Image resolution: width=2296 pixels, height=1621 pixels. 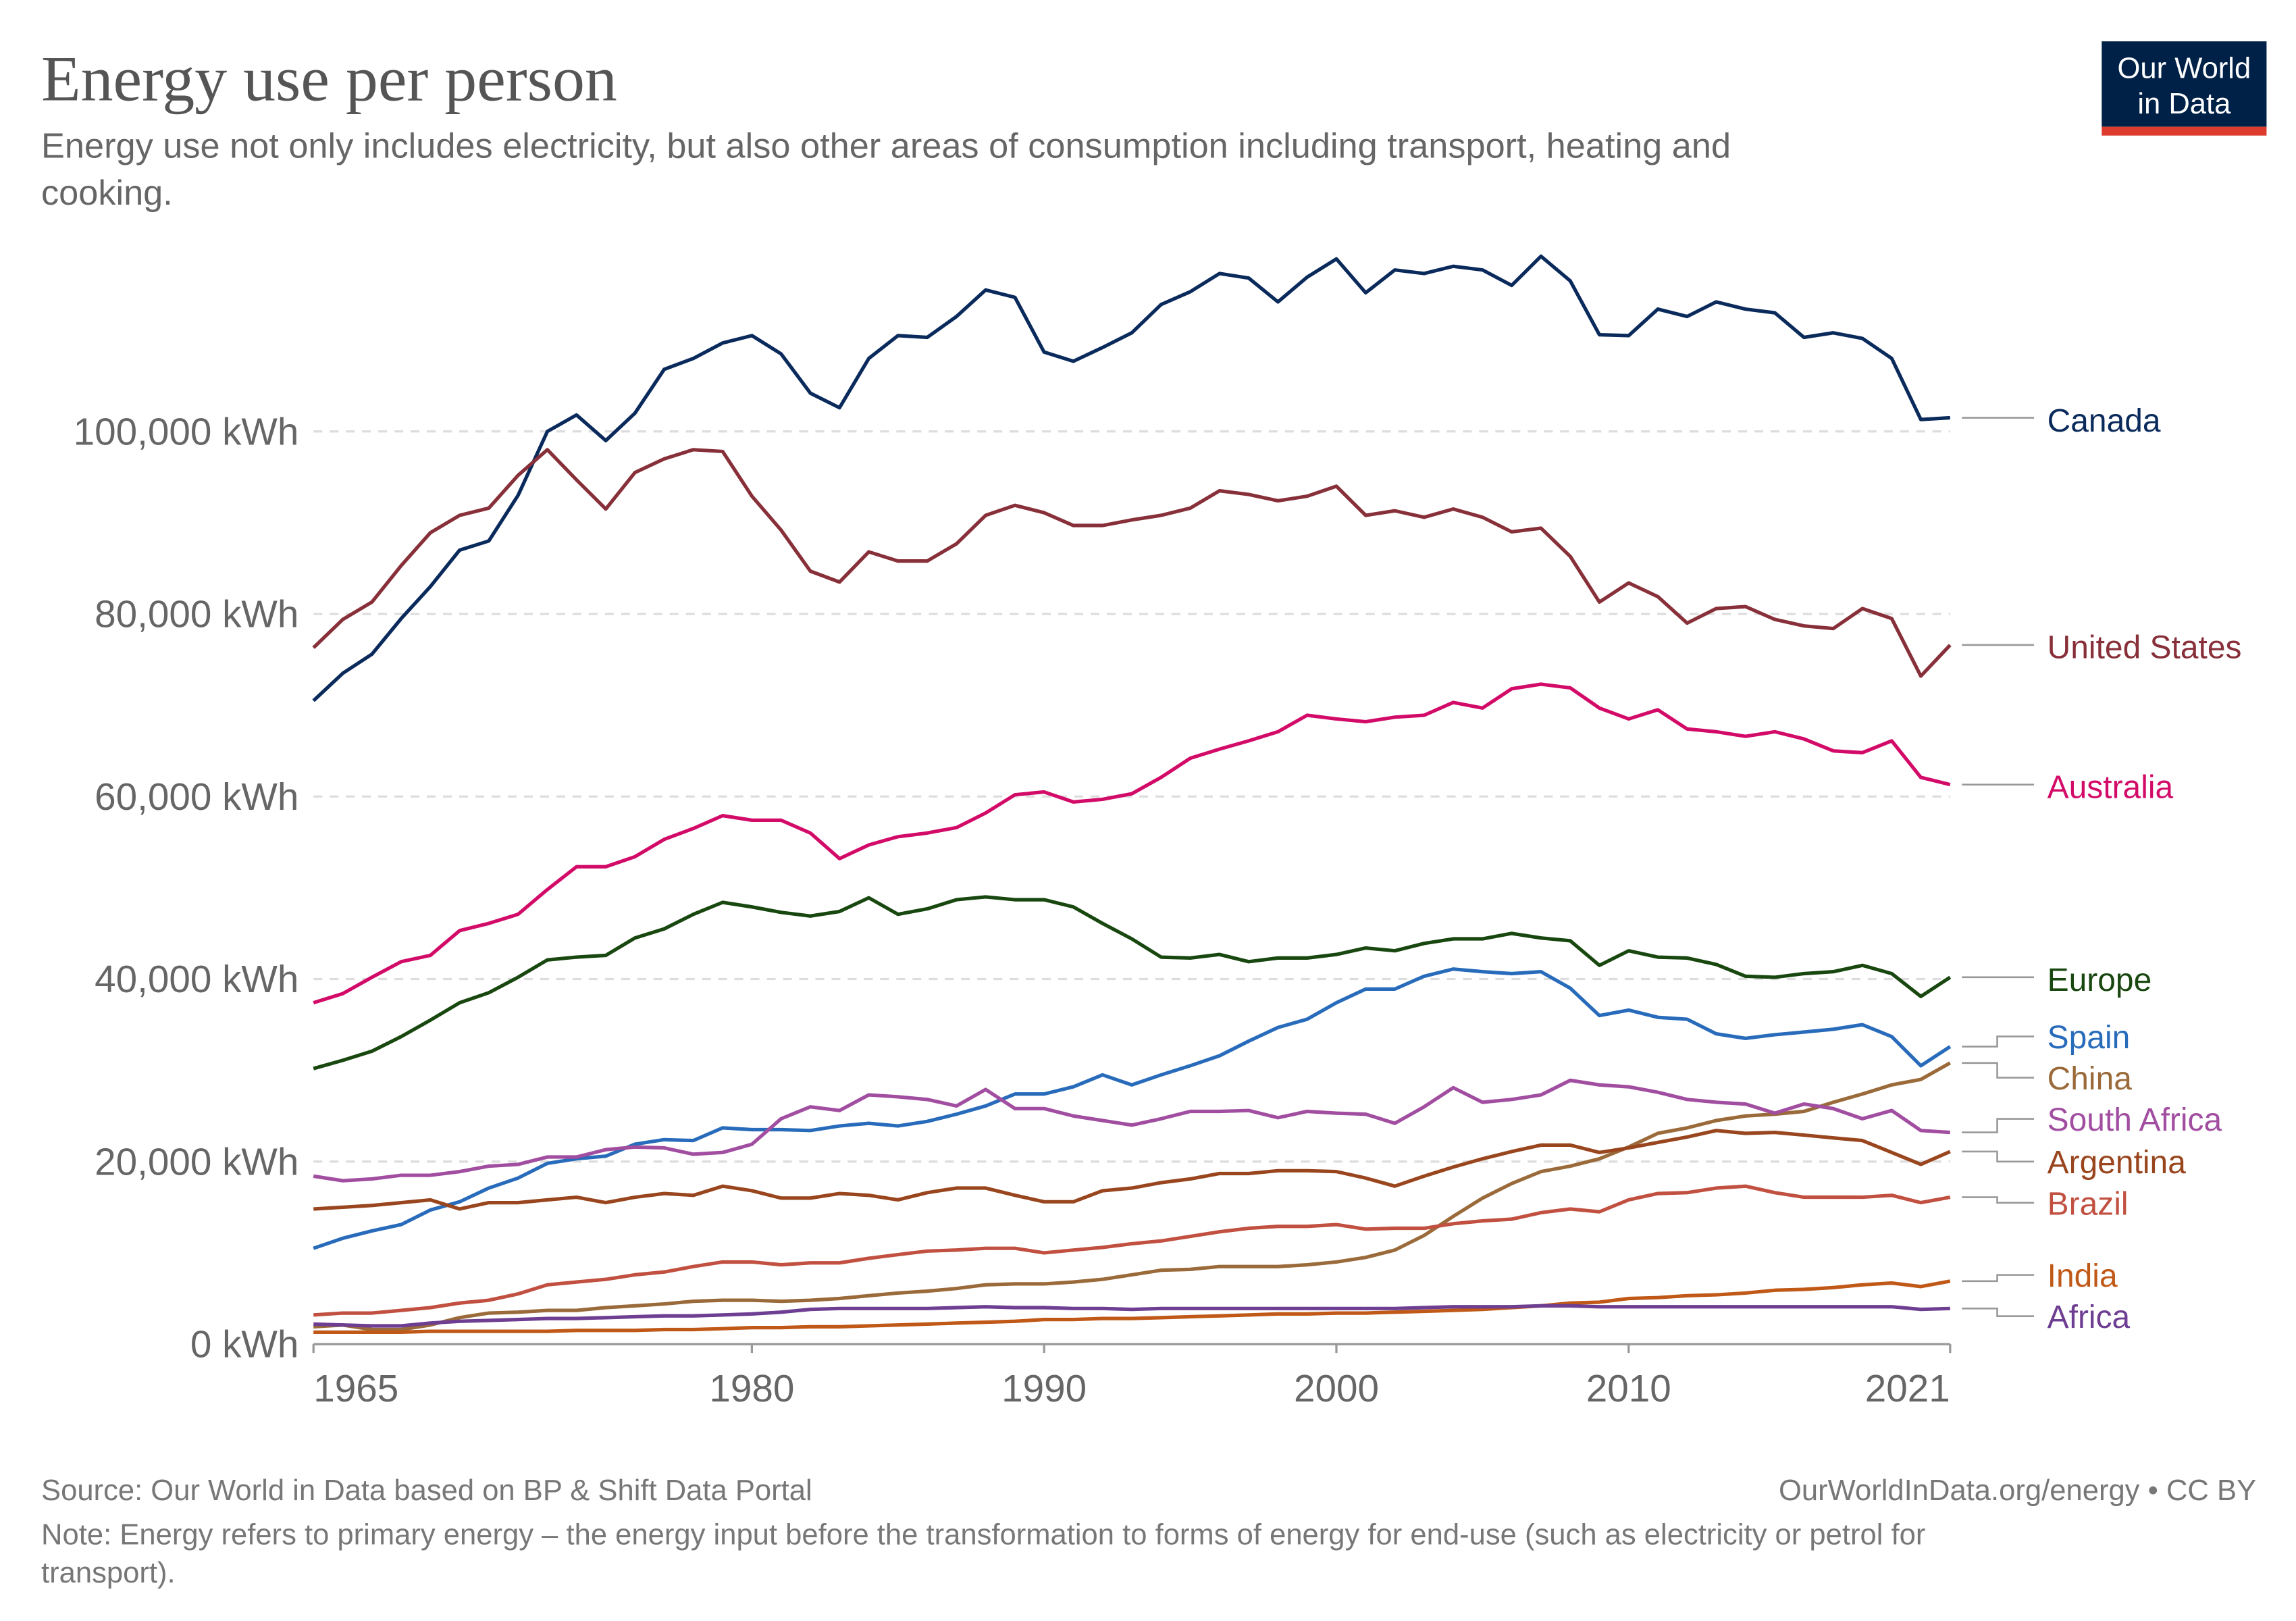 I want to click on series-line-united-states, so click(x=1132, y=563).